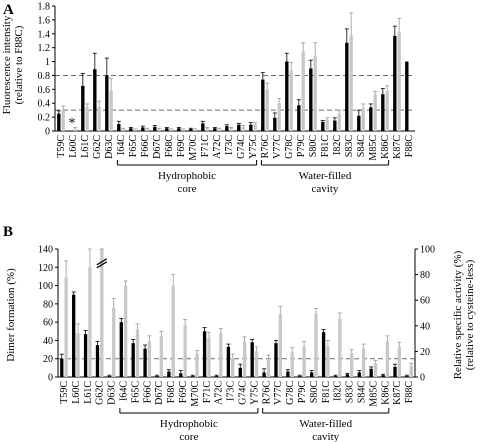  Describe the element at coordinates (425, 326) in the screenshot. I see `panel-b-y-tick-label-right: 40` at that location.